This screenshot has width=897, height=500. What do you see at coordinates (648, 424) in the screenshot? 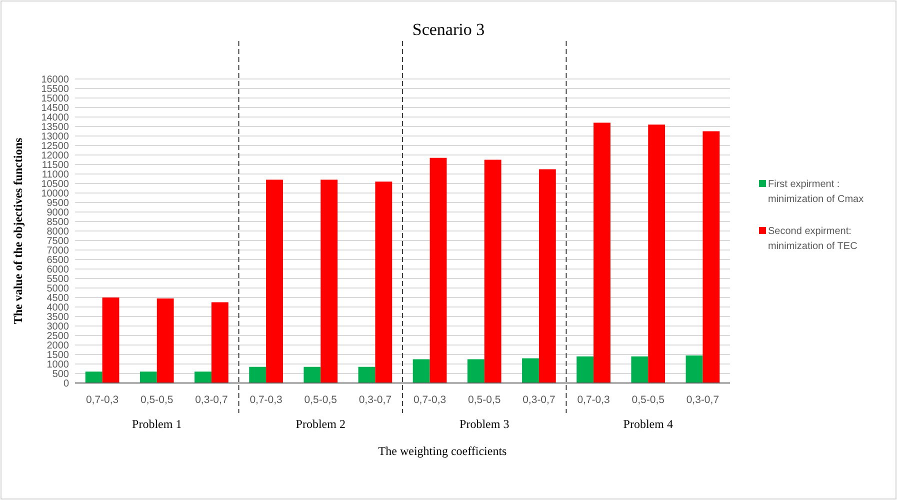
I see `text: Problem 4` at bounding box center [648, 424].